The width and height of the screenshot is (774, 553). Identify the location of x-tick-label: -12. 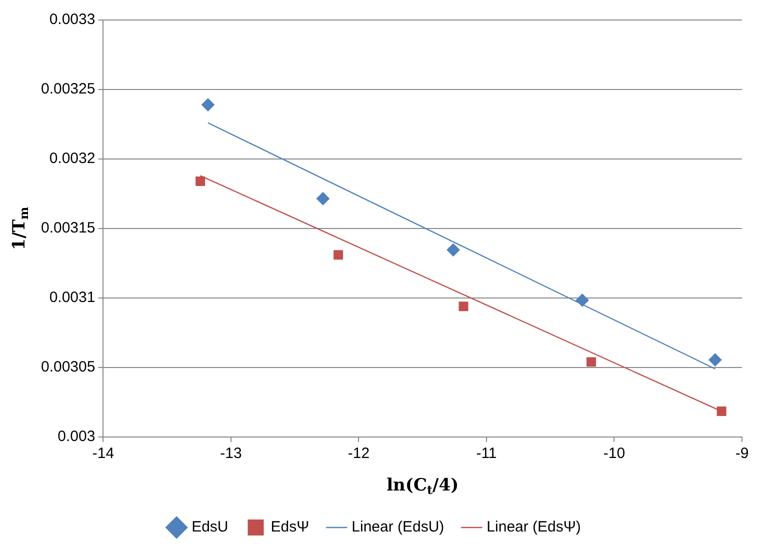
(359, 453).